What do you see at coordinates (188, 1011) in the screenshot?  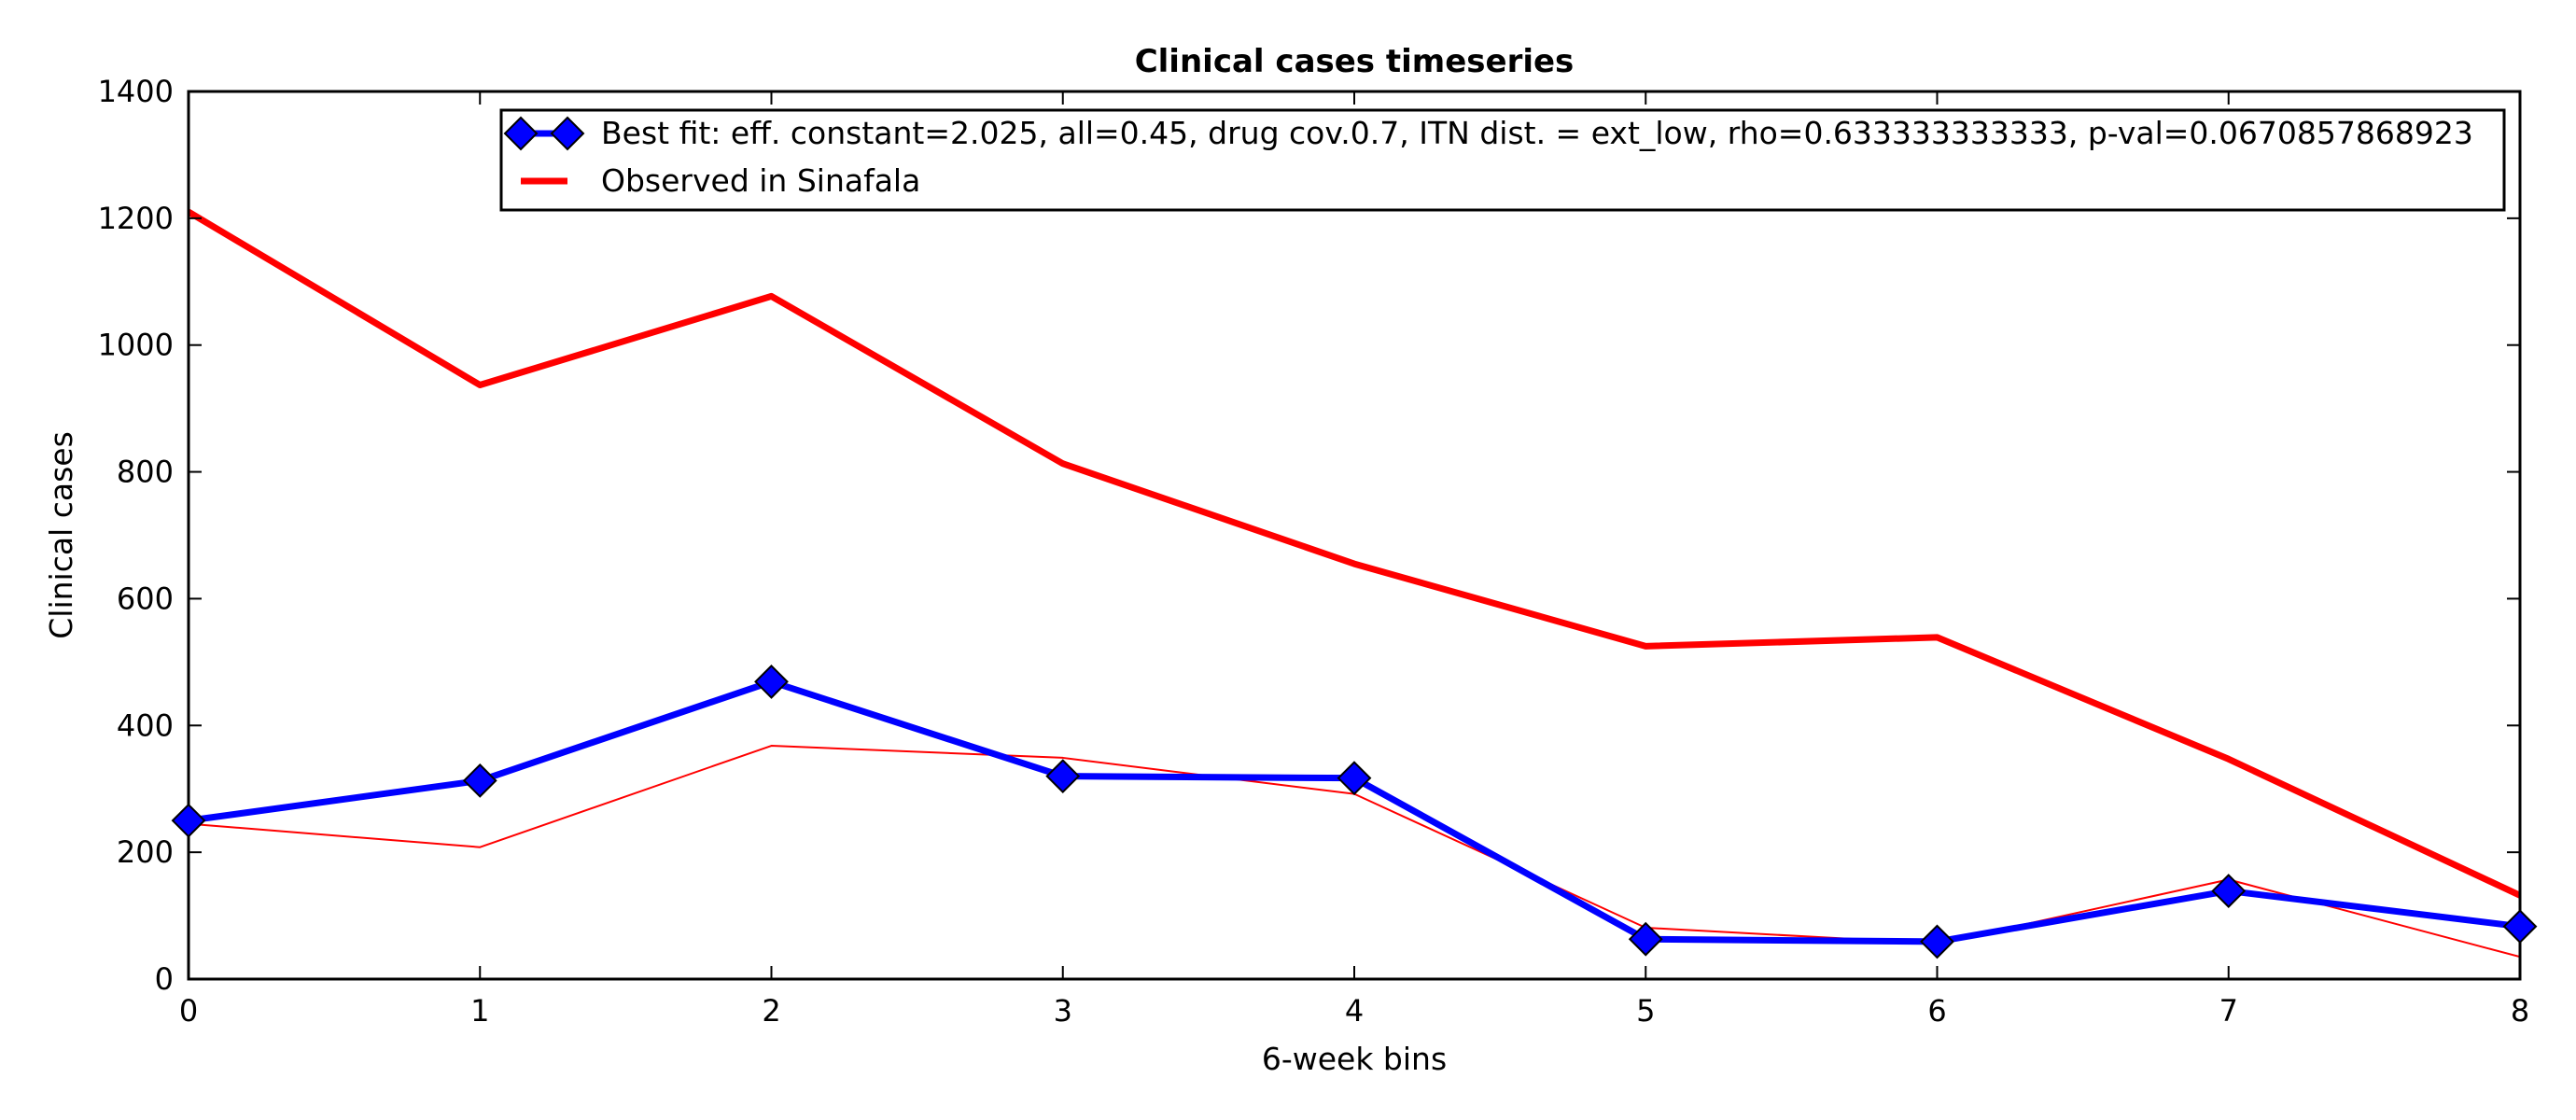 I see `x-tick-label: 0` at bounding box center [188, 1011].